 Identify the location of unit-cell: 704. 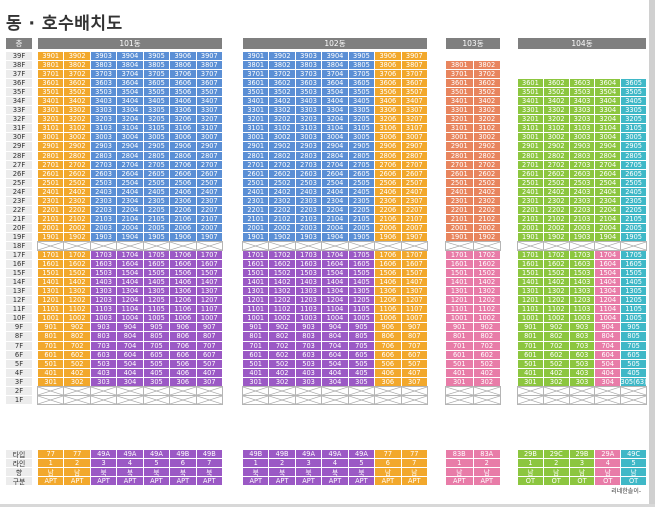
(608, 345).